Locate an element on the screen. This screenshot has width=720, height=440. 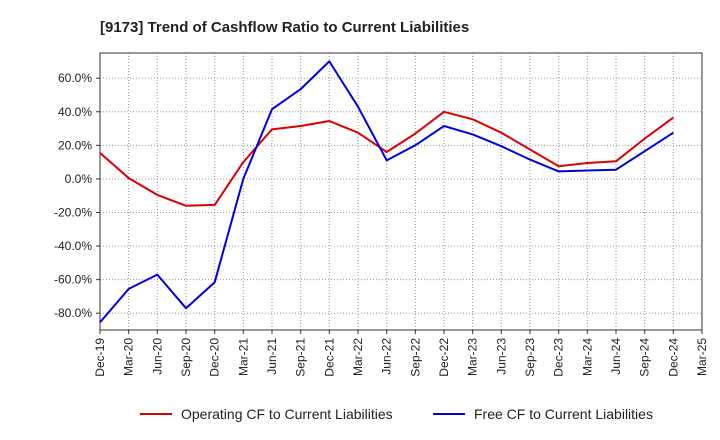
x-tick-label: Dec-19 is located at coordinates (100, 357).